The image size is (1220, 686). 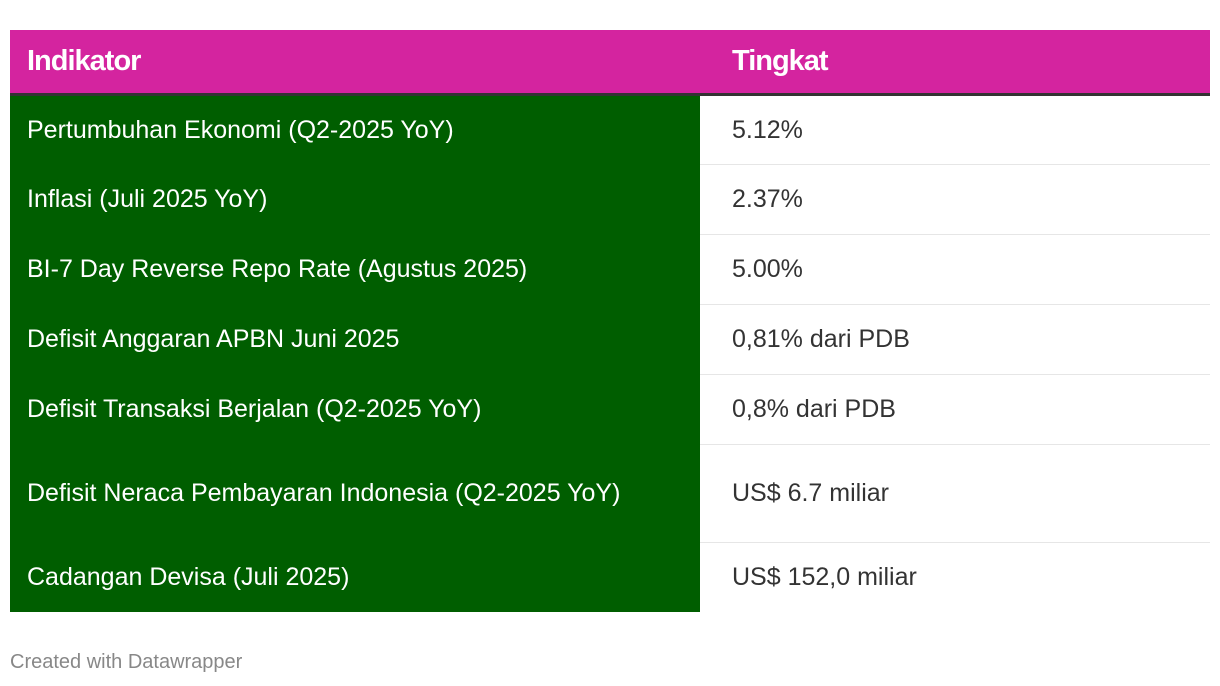 What do you see at coordinates (355, 339) in the screenshot?
I see `indicator-cell: Defisit Anggaran APBN Juni 2025` at bounding box center [355, 339].